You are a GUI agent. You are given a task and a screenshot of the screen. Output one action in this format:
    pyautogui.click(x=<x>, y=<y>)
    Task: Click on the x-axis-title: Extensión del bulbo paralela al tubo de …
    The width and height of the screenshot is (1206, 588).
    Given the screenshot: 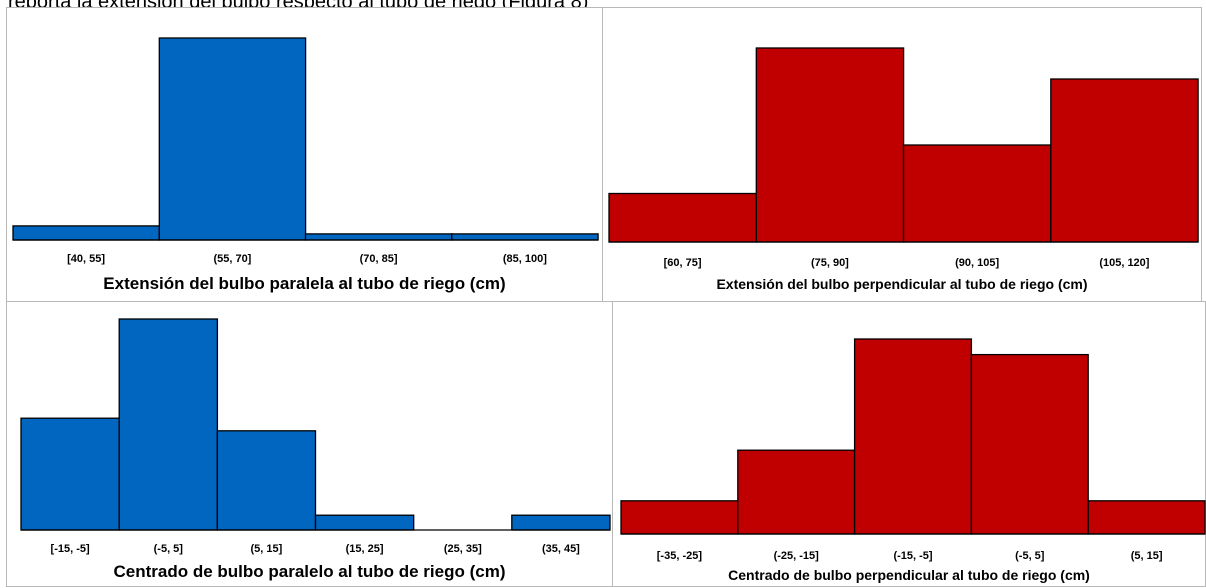 What is the action you would take?
    pyautogui.click(x=304, y=283)
    